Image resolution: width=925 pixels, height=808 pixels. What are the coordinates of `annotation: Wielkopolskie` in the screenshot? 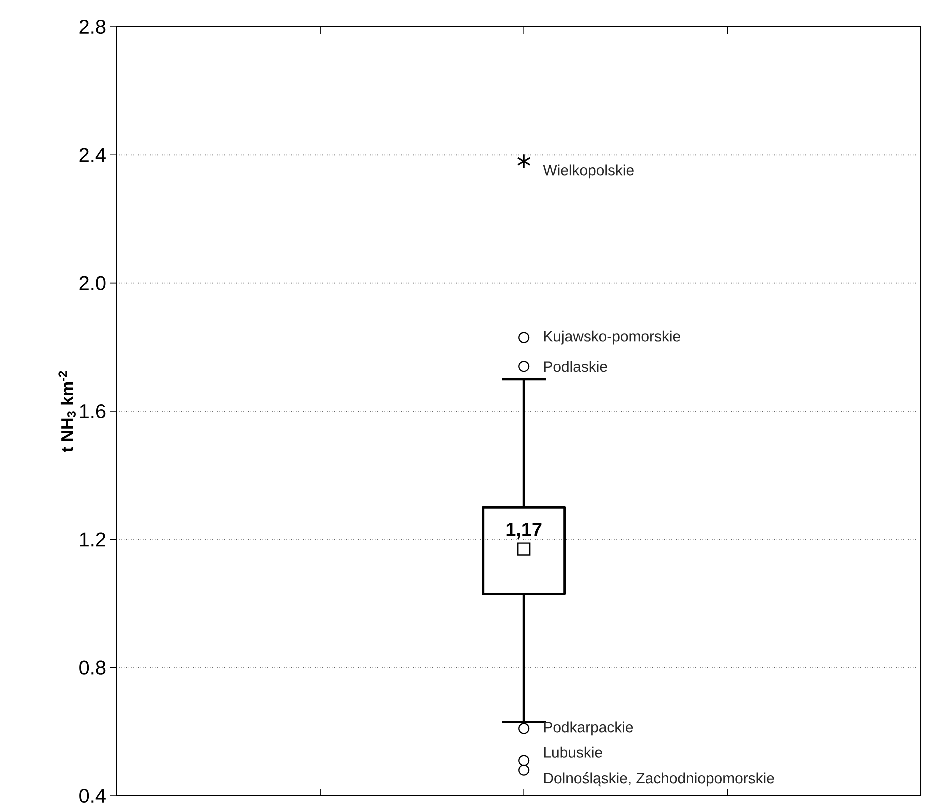 It's located at (588, 171).